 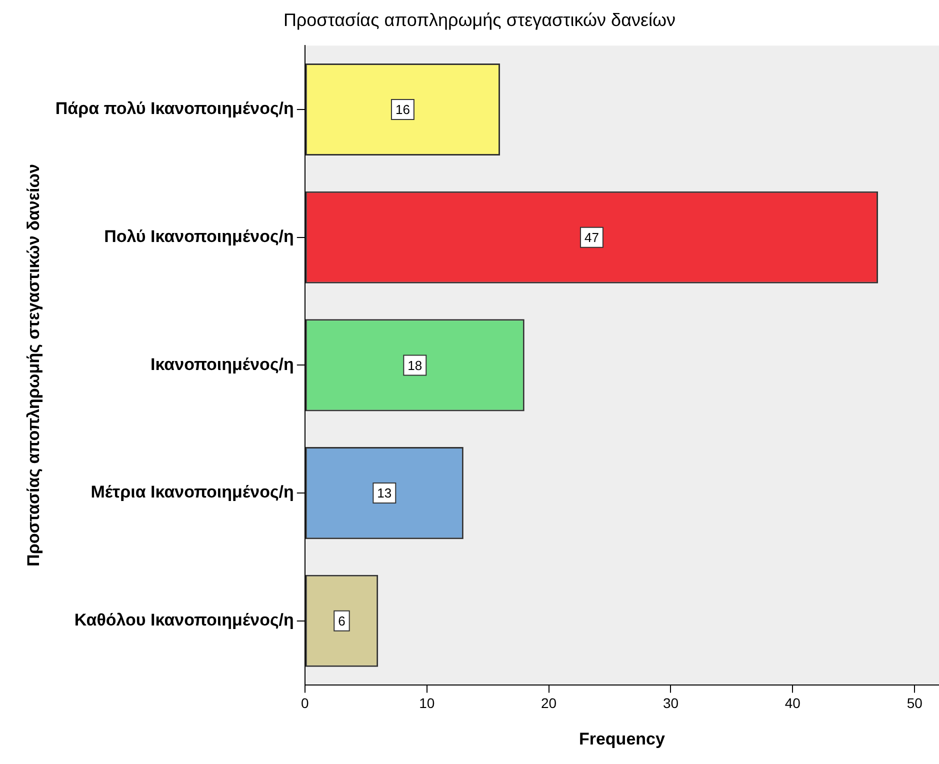 What do you see at coordinates (402, 110) in the screenshot?
I see `data-label: 16` at bounding box center [402, 110].